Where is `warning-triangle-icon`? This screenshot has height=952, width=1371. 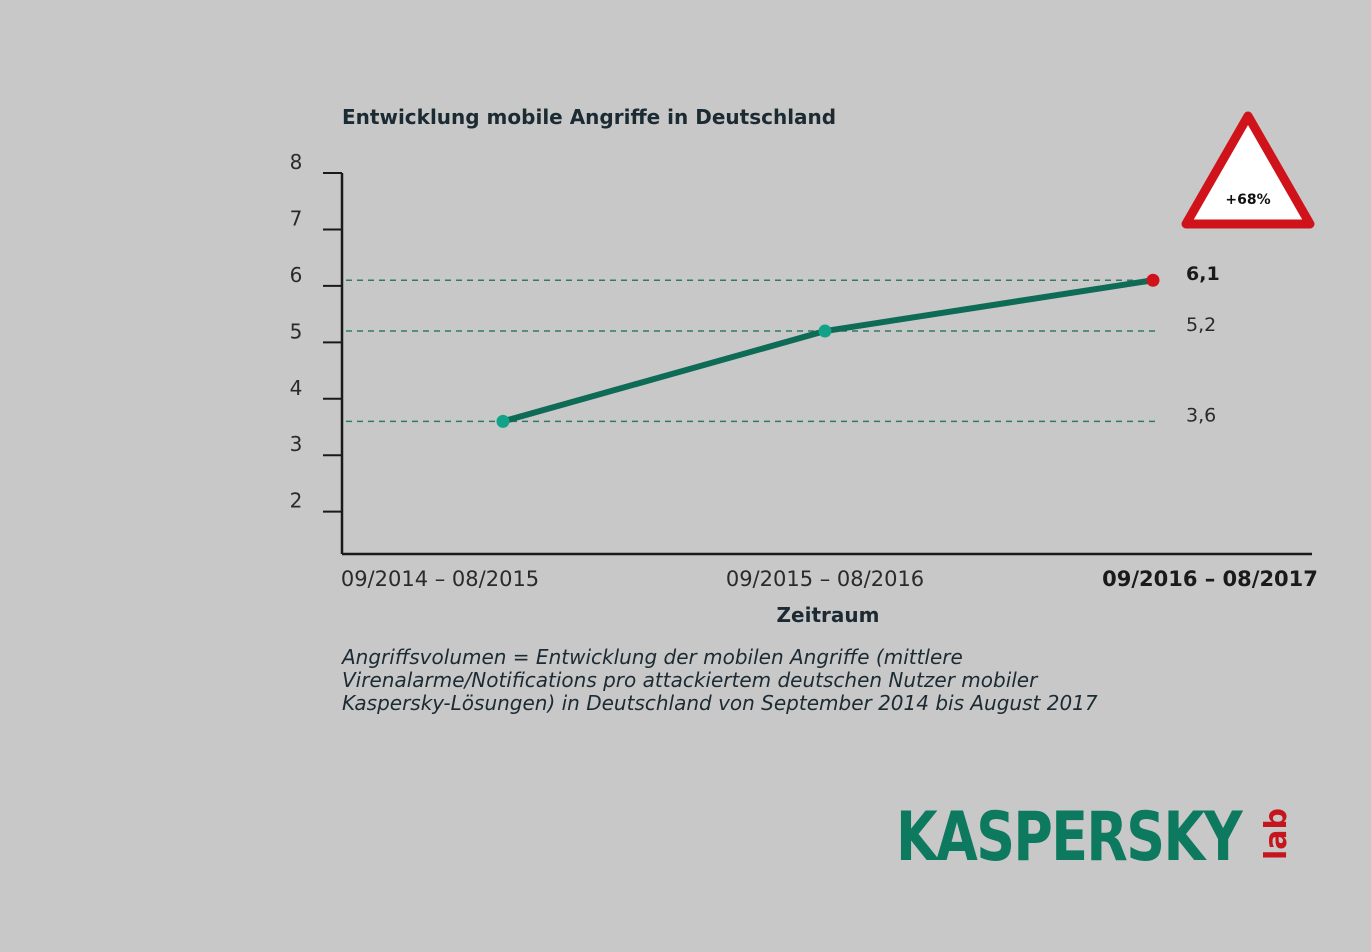 warning-triangle-icon is located at coordinates (1248, 170).